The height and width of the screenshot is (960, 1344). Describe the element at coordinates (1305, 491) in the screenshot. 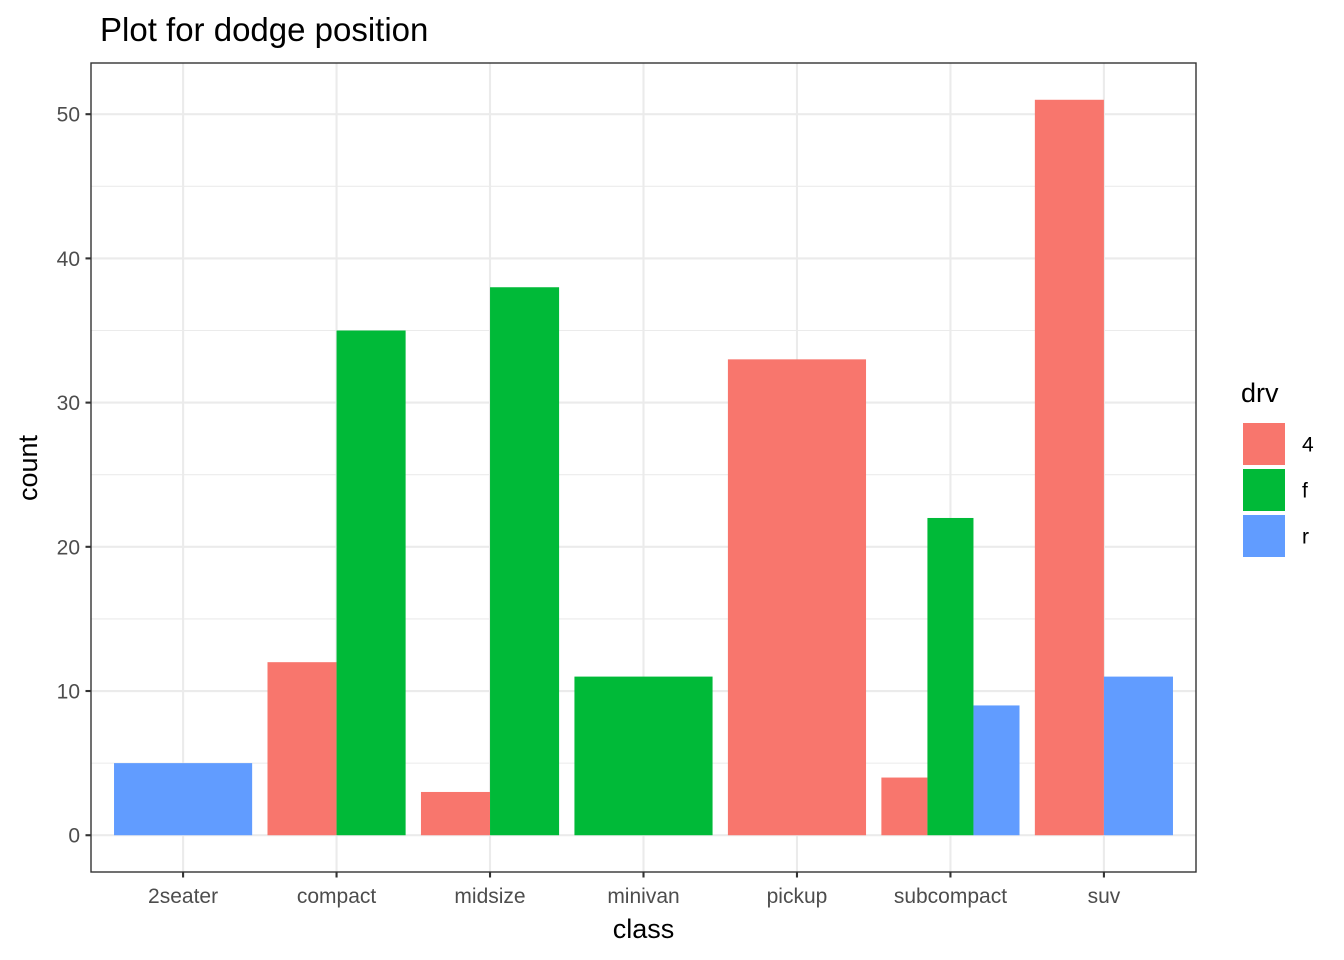

I see `legend-label-f: f` at that location.